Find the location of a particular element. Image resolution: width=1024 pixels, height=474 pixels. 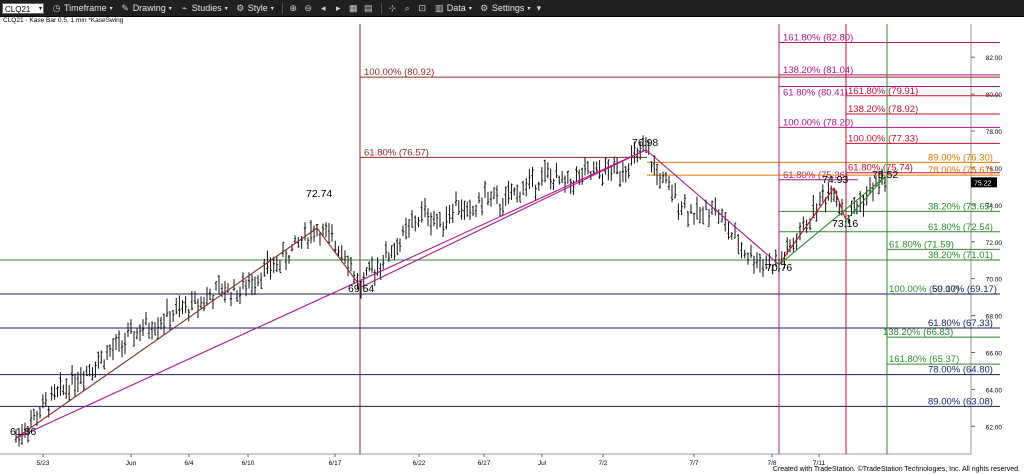

y-tick-label: 74.00 is located at coordinates (994, 206).